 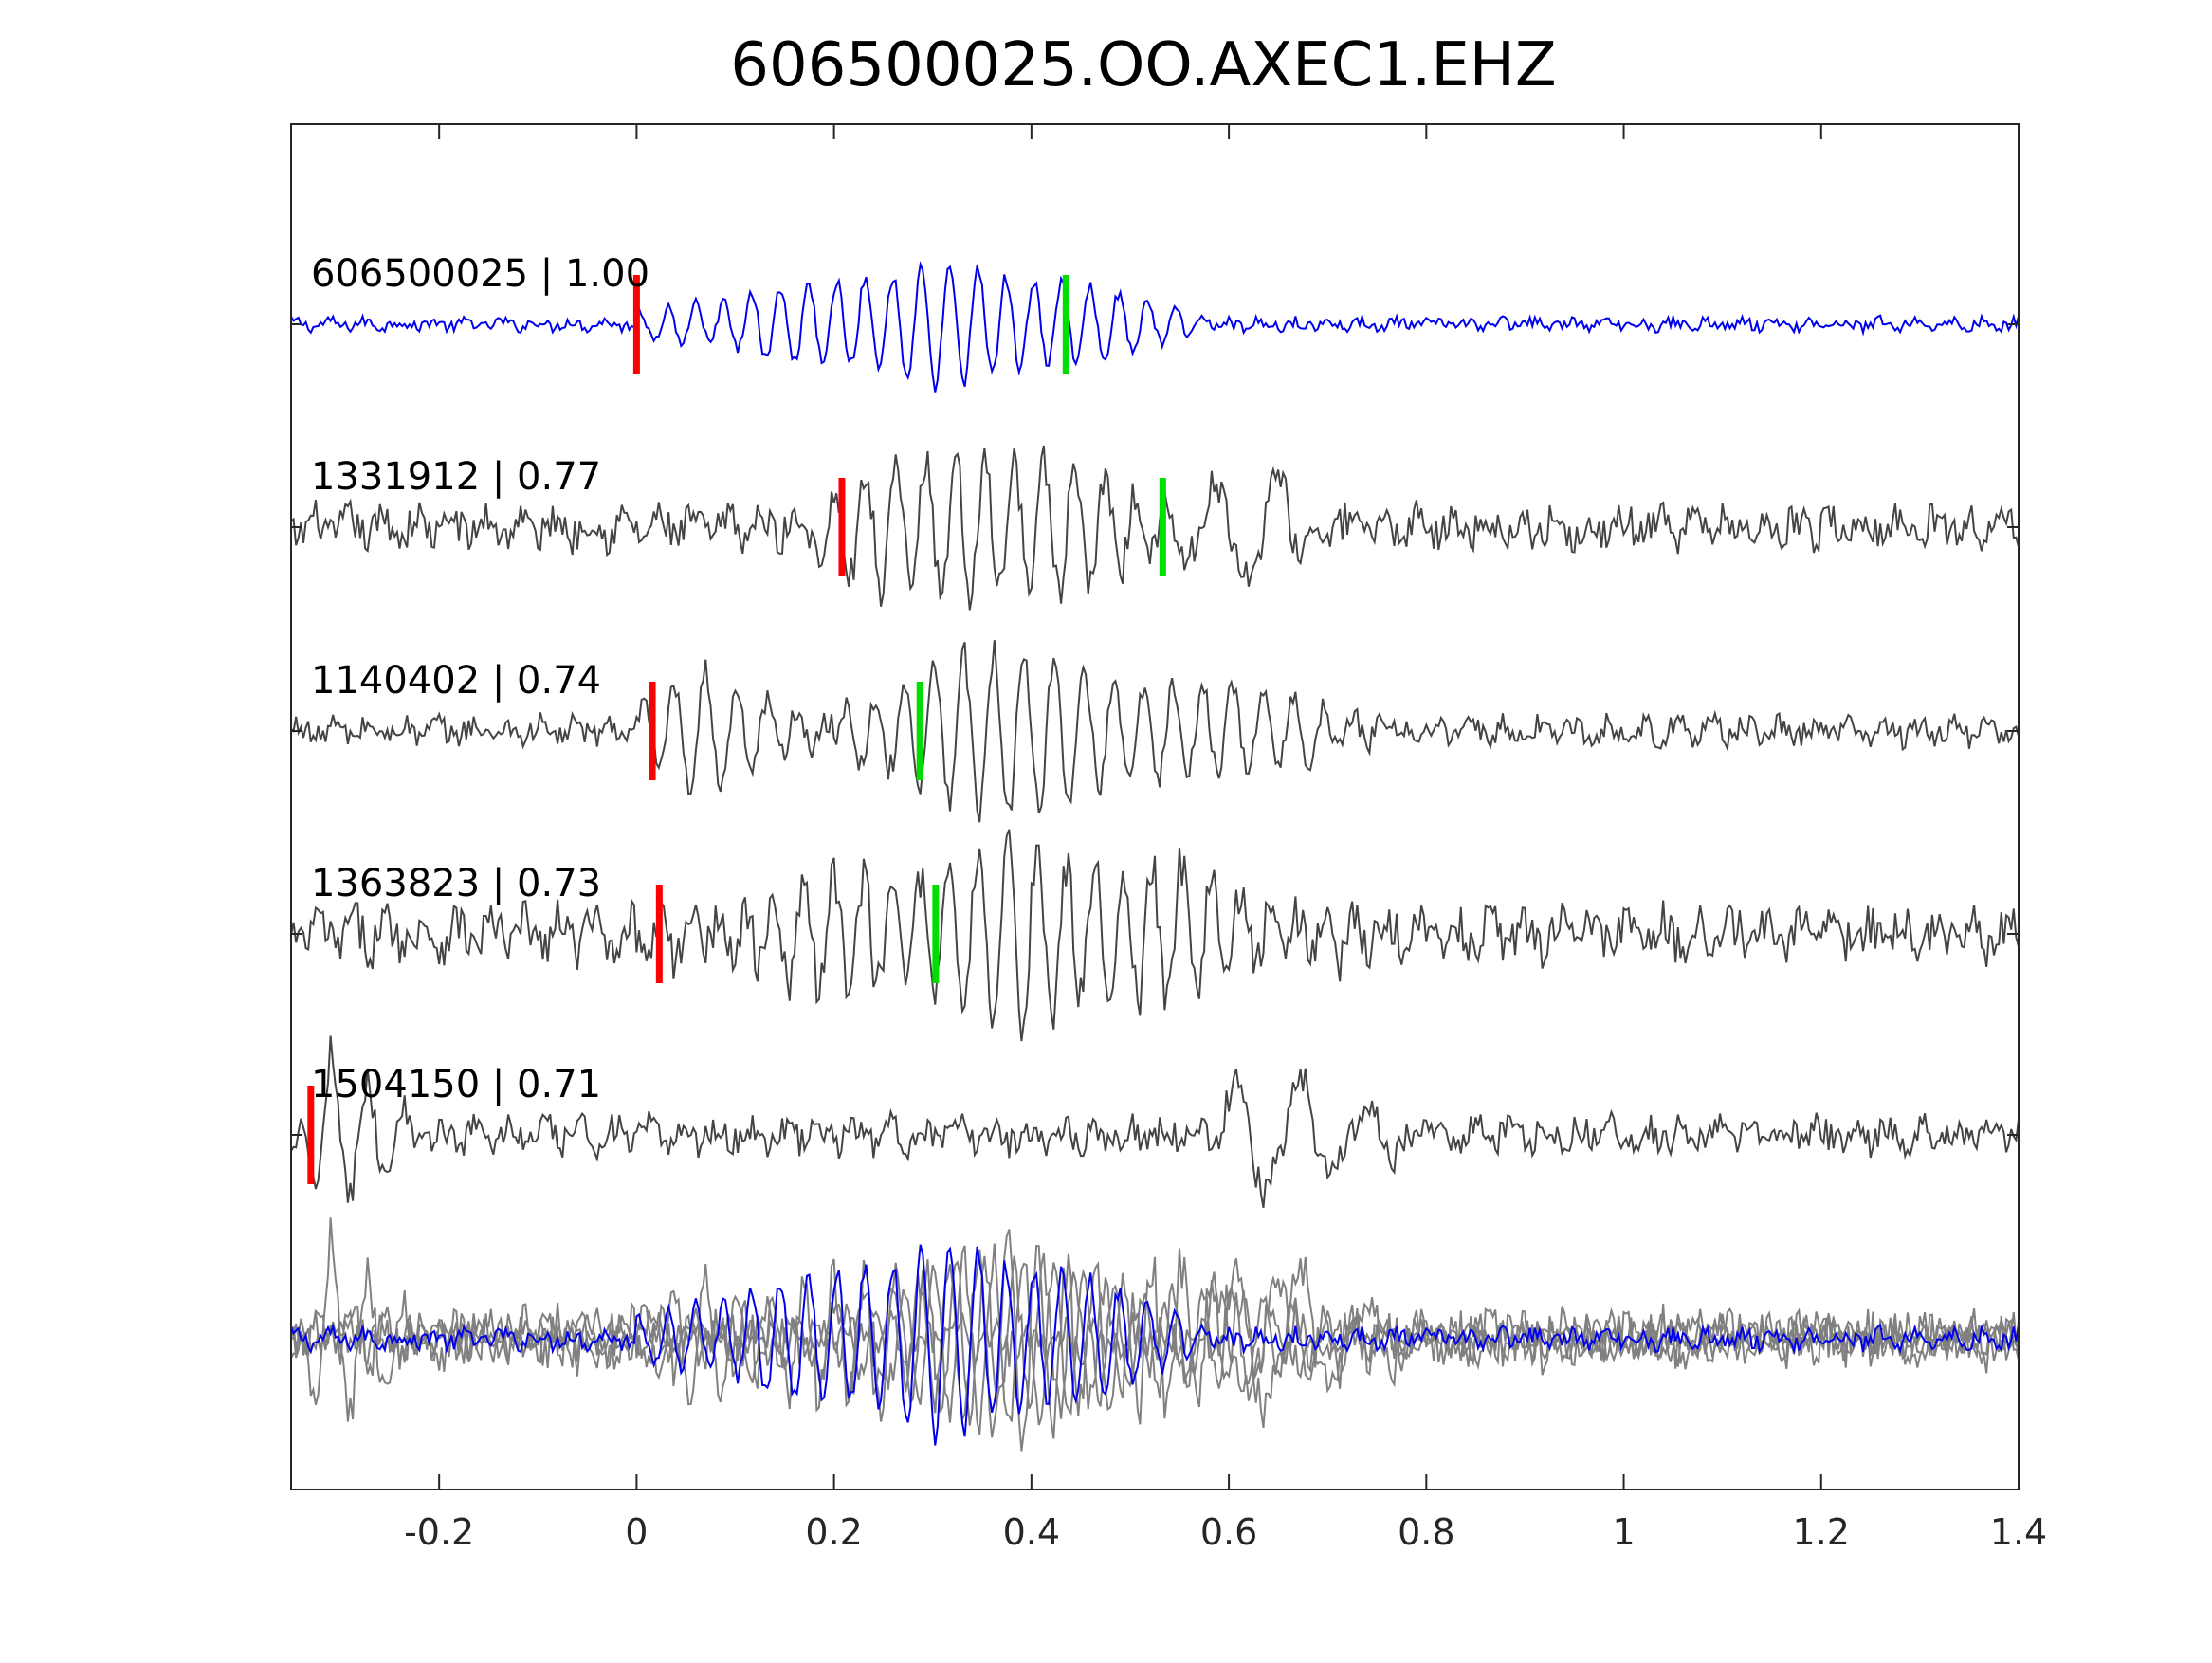 I want to click on x-tick-label: 0, so click(x=636, y=1532).